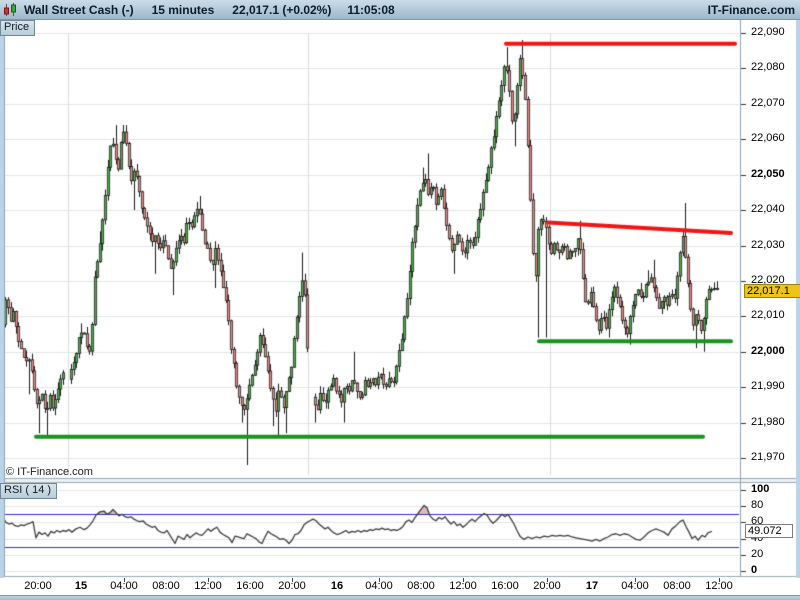 Image resolution: width=800 pixels, height=600 pixels. Describe the element at coordinates (754, 570) in the screenshot. I see `rsi-axis-label: 0` at that location.